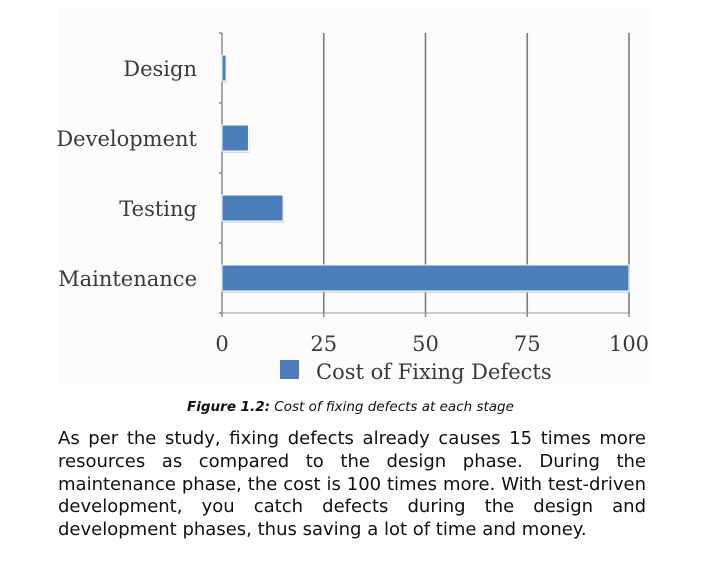 The image size is (701, 574). I want to click on category-label: Maintenance, so click(127, 279).